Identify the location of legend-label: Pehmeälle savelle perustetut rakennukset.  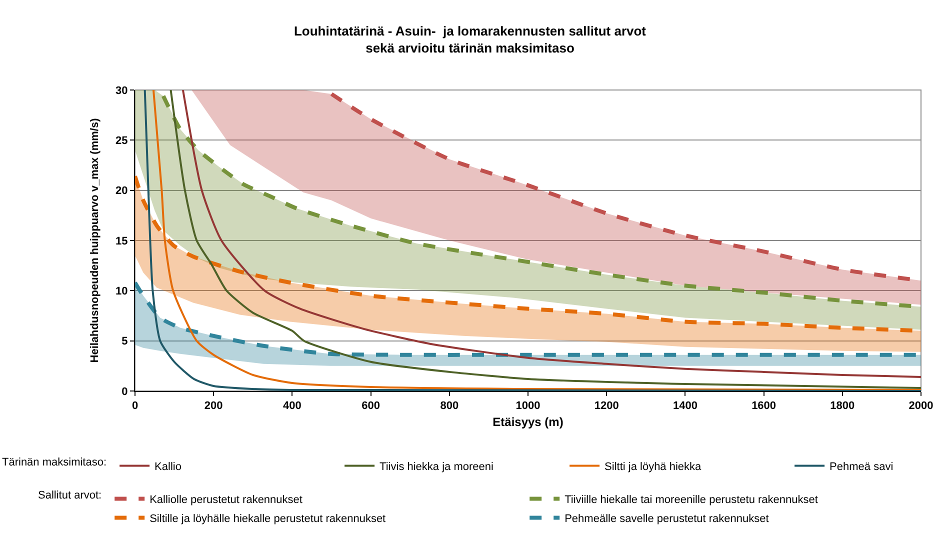
(666, 519).